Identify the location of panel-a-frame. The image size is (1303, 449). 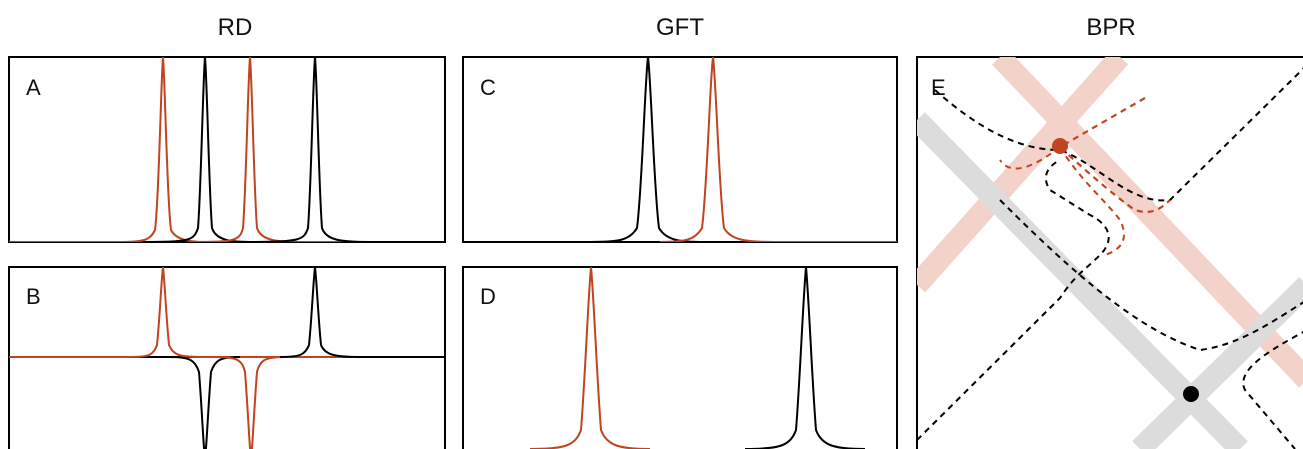
(227, 149).